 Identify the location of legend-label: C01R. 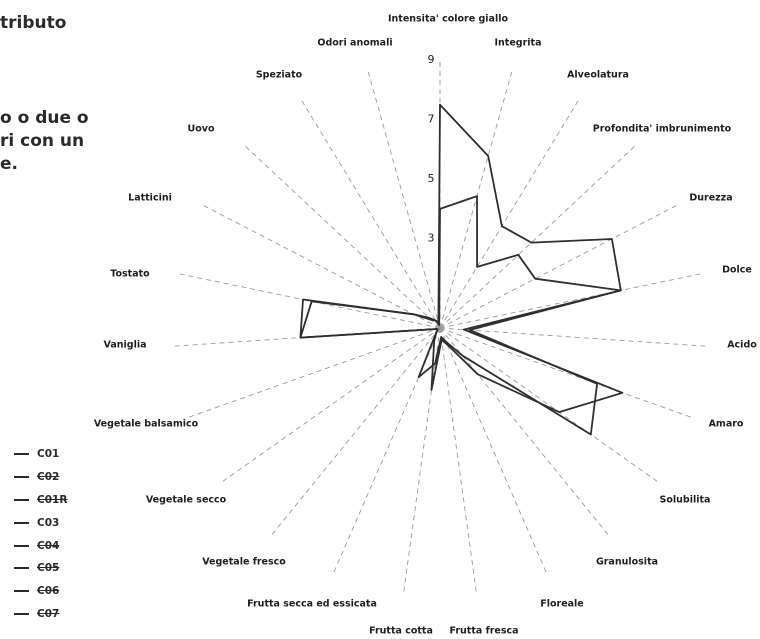
(52, 499).